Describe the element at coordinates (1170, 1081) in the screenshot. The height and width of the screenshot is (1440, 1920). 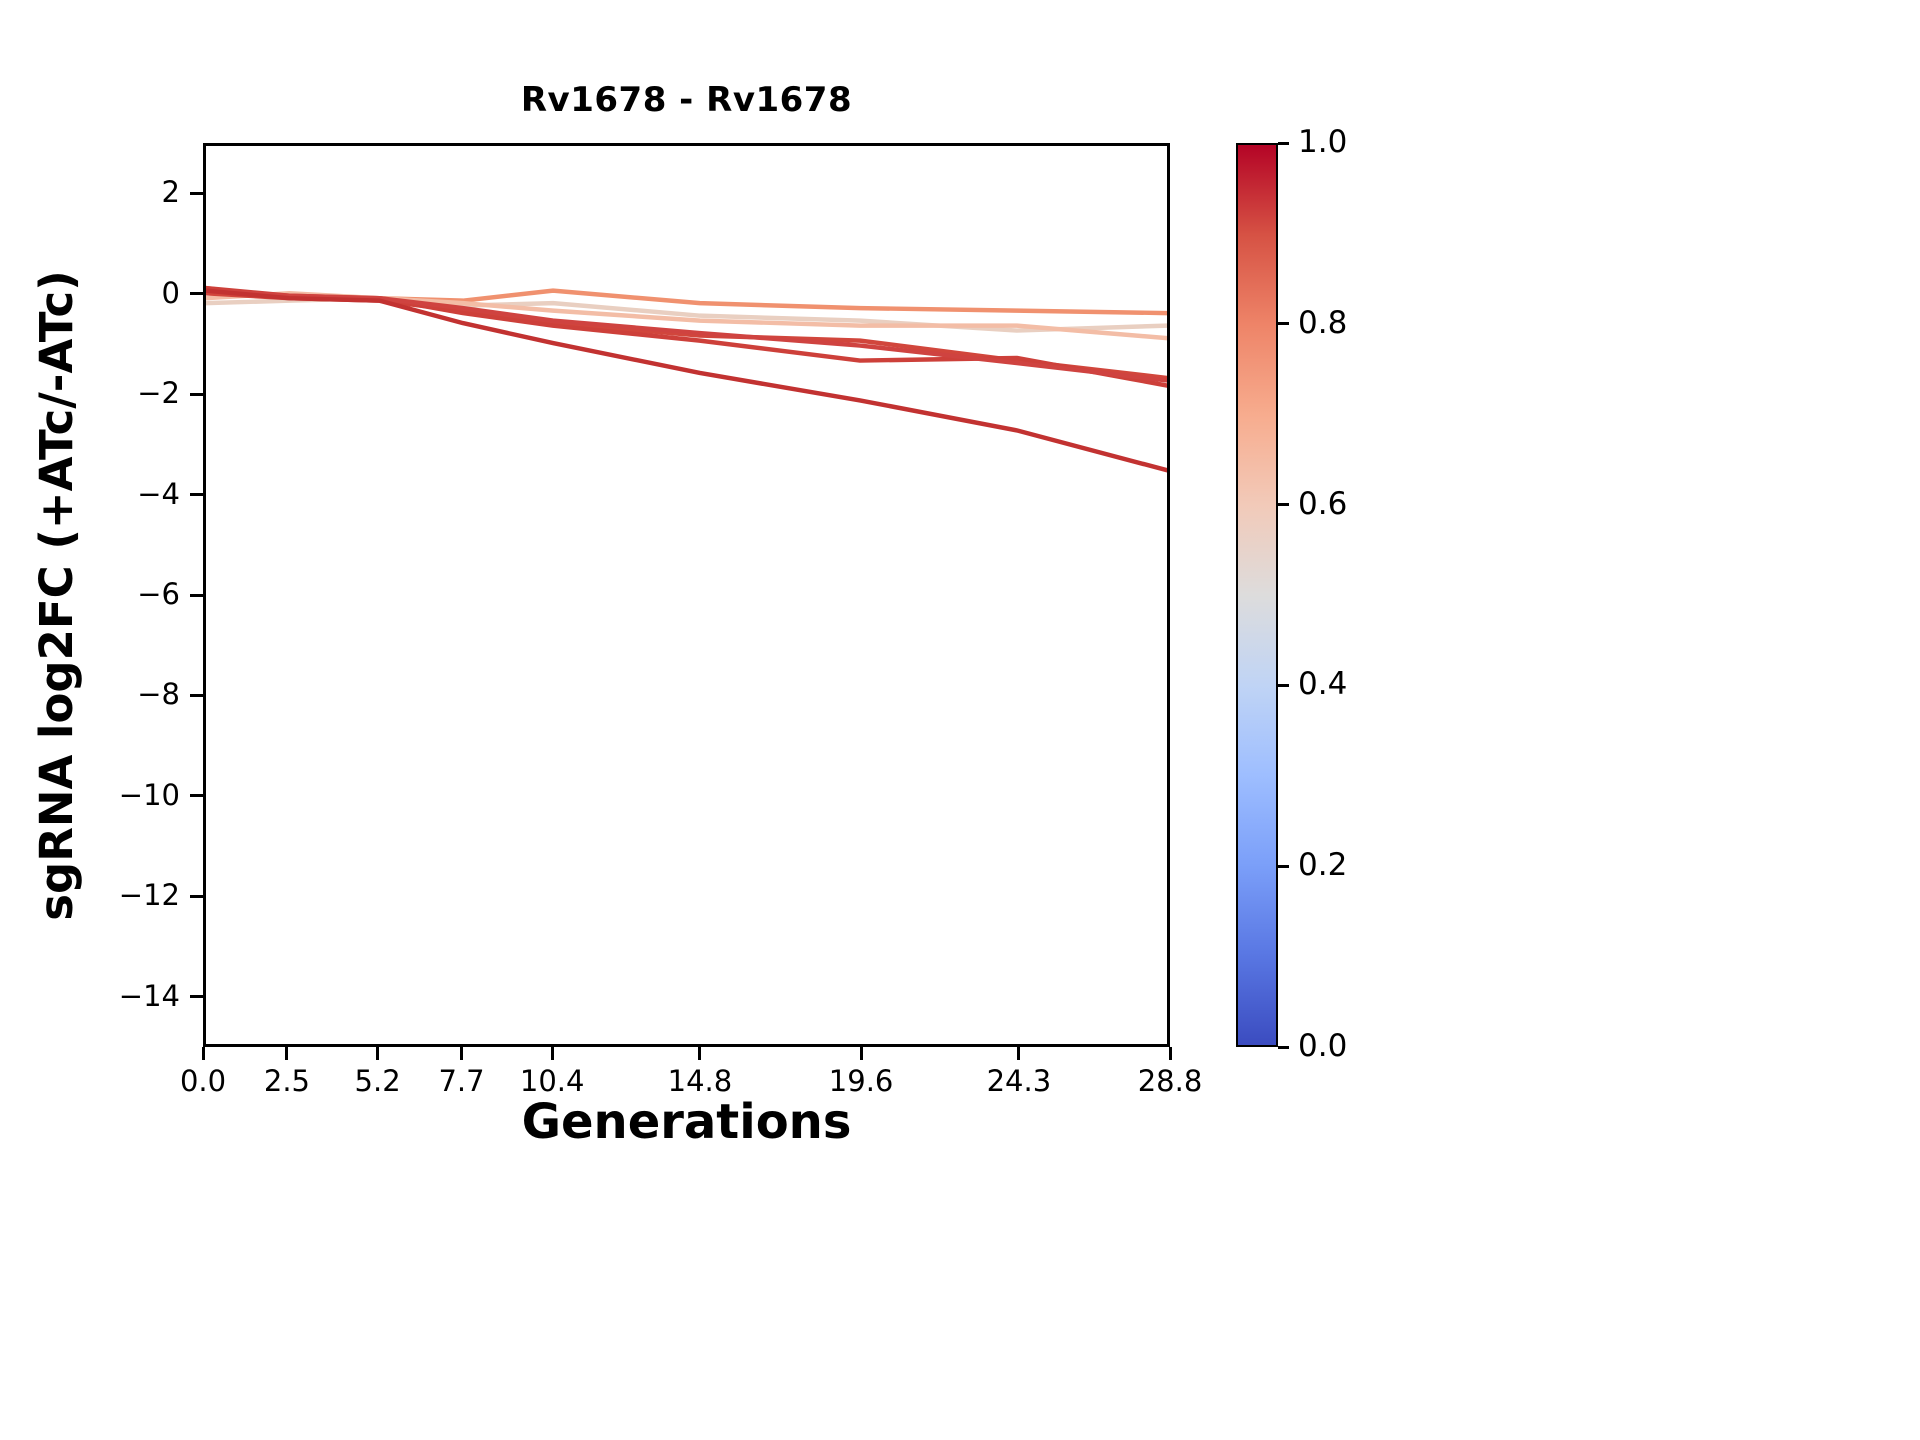
I see `x-tick-label: 28.8` at that location.